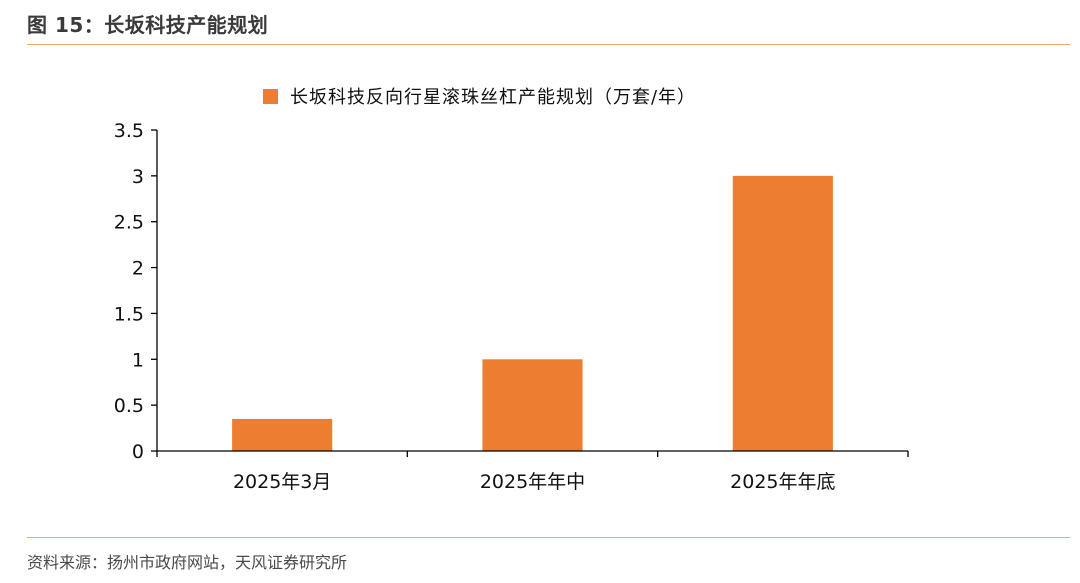 The image size is (1080, 583). Describe the element at coordinates (532, 482) in the screenshot. I see `x-category-label: 2025年年中` at that location.